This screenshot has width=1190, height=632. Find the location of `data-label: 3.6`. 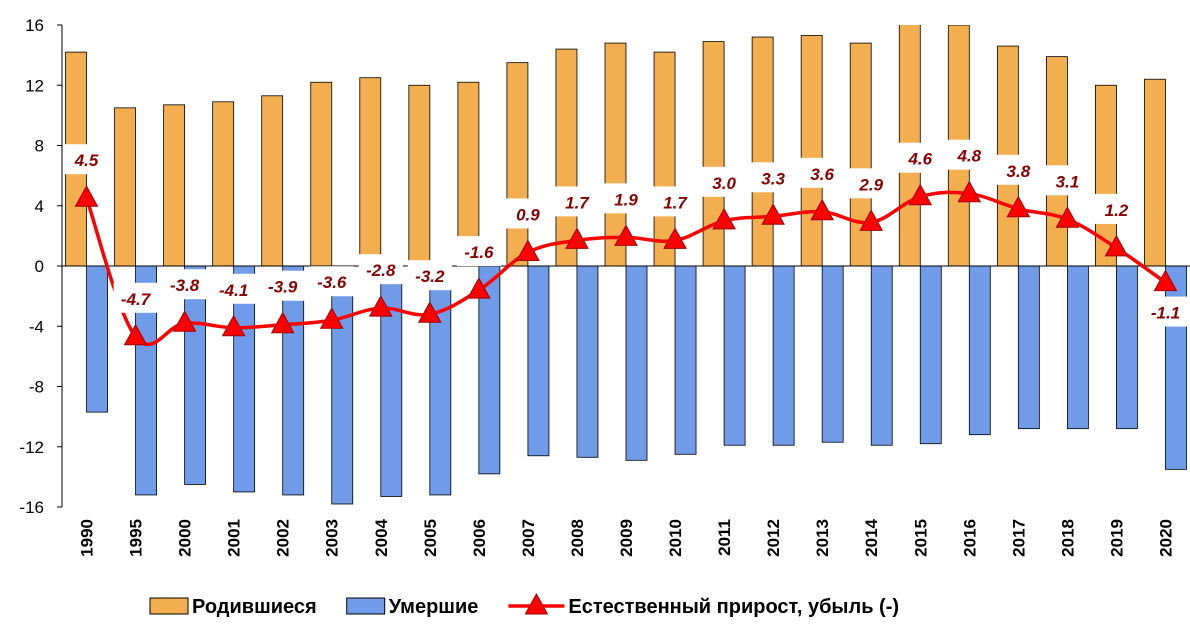

data-label: 3.6 is located at coordinates (822, 174).